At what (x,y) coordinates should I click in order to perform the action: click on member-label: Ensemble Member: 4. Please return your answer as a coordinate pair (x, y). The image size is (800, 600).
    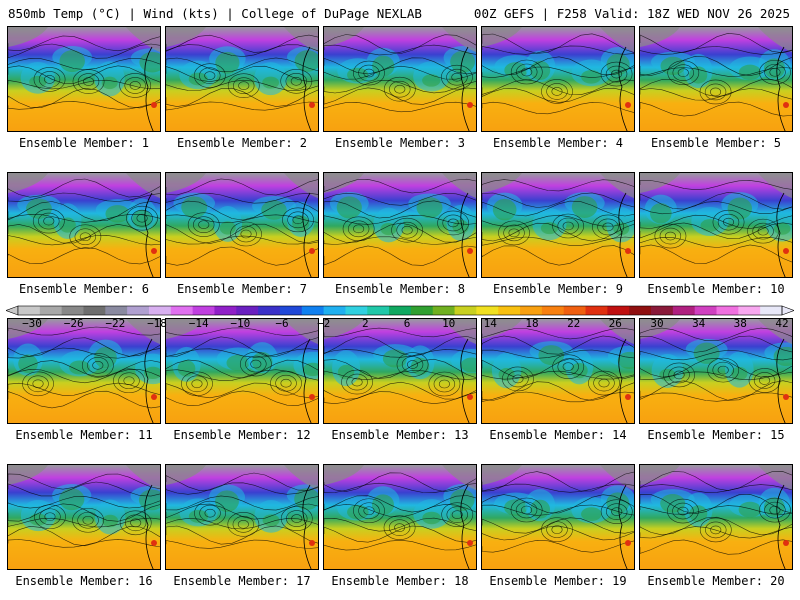
    Looking at the image, I should click on (558, 143).